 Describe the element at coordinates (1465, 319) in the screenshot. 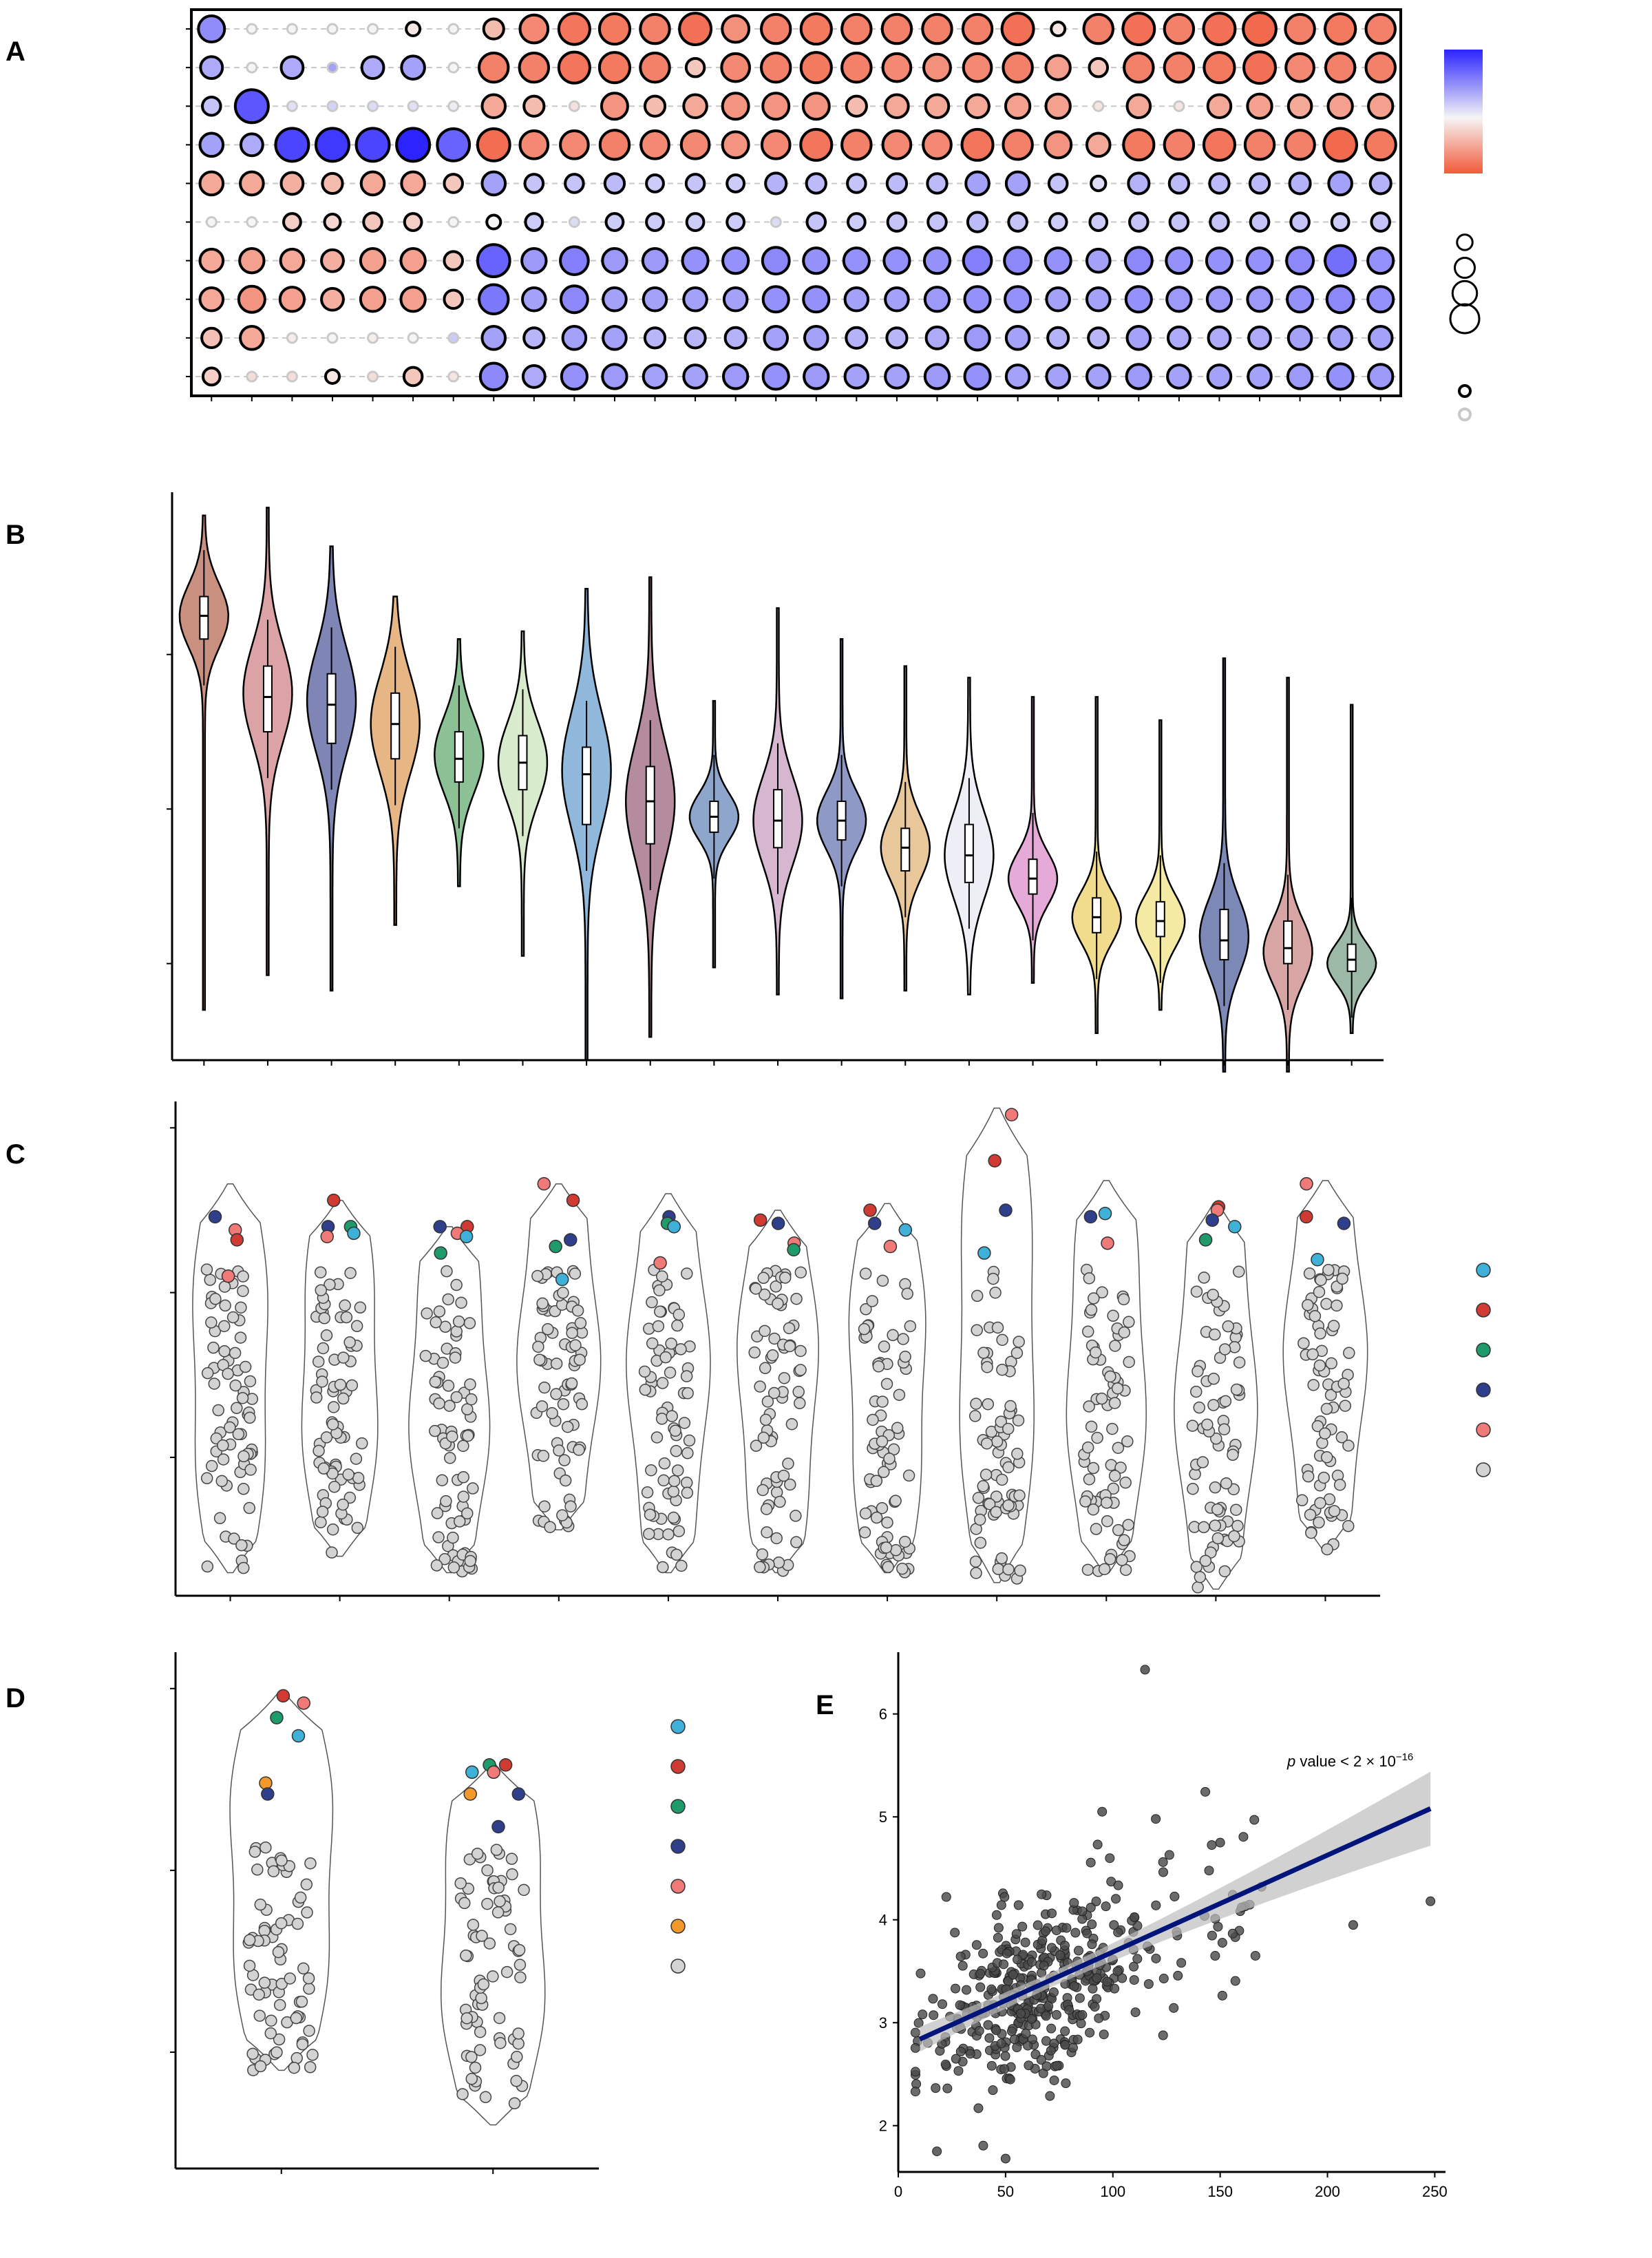

I see `size-legend-circle` at that location.